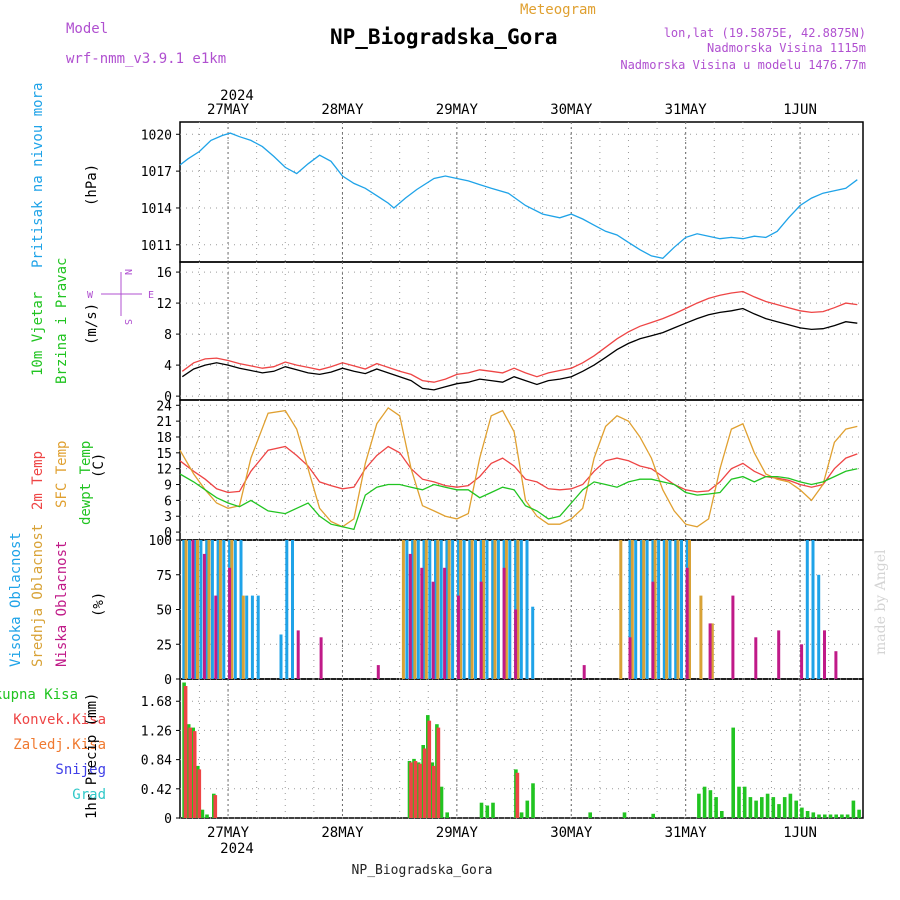 This screenshot has height=900, width=900. What do you see at coordinates (151, 295) in the screenshot?
I see `legend-east: E` at bounding box center [151, 295].